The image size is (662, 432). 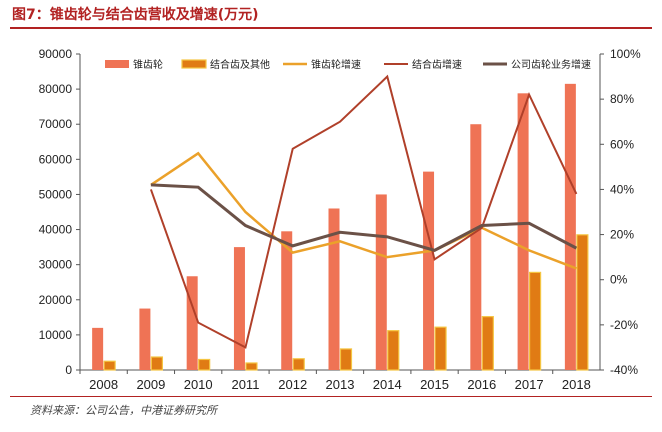 What do you see at coordinates (56, 230) in the screenshot?
I see `y-left-tick-label: 40000` at bounding box center [56, 230].